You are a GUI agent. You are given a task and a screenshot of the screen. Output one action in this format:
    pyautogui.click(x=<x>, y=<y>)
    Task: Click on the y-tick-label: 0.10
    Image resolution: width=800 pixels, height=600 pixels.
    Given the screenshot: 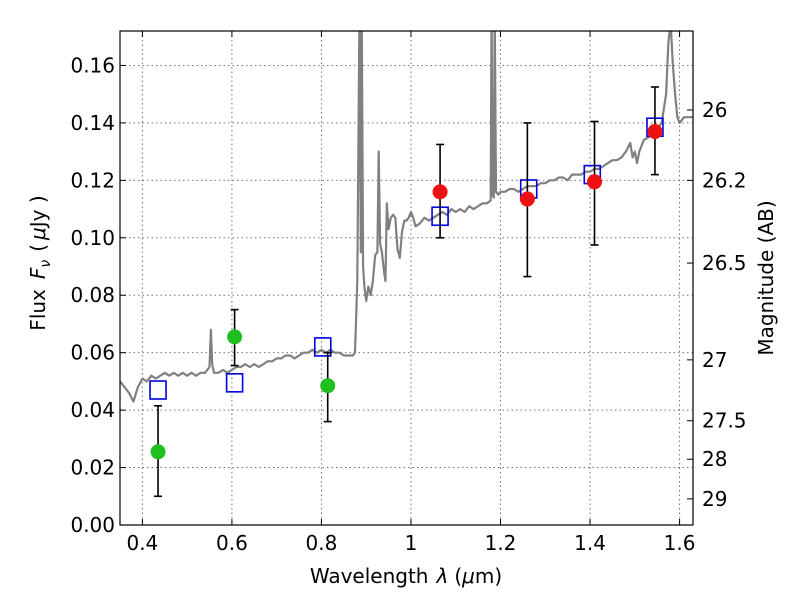 What is the action you would take?
    pyautogui.click(x=92, y=238)
    